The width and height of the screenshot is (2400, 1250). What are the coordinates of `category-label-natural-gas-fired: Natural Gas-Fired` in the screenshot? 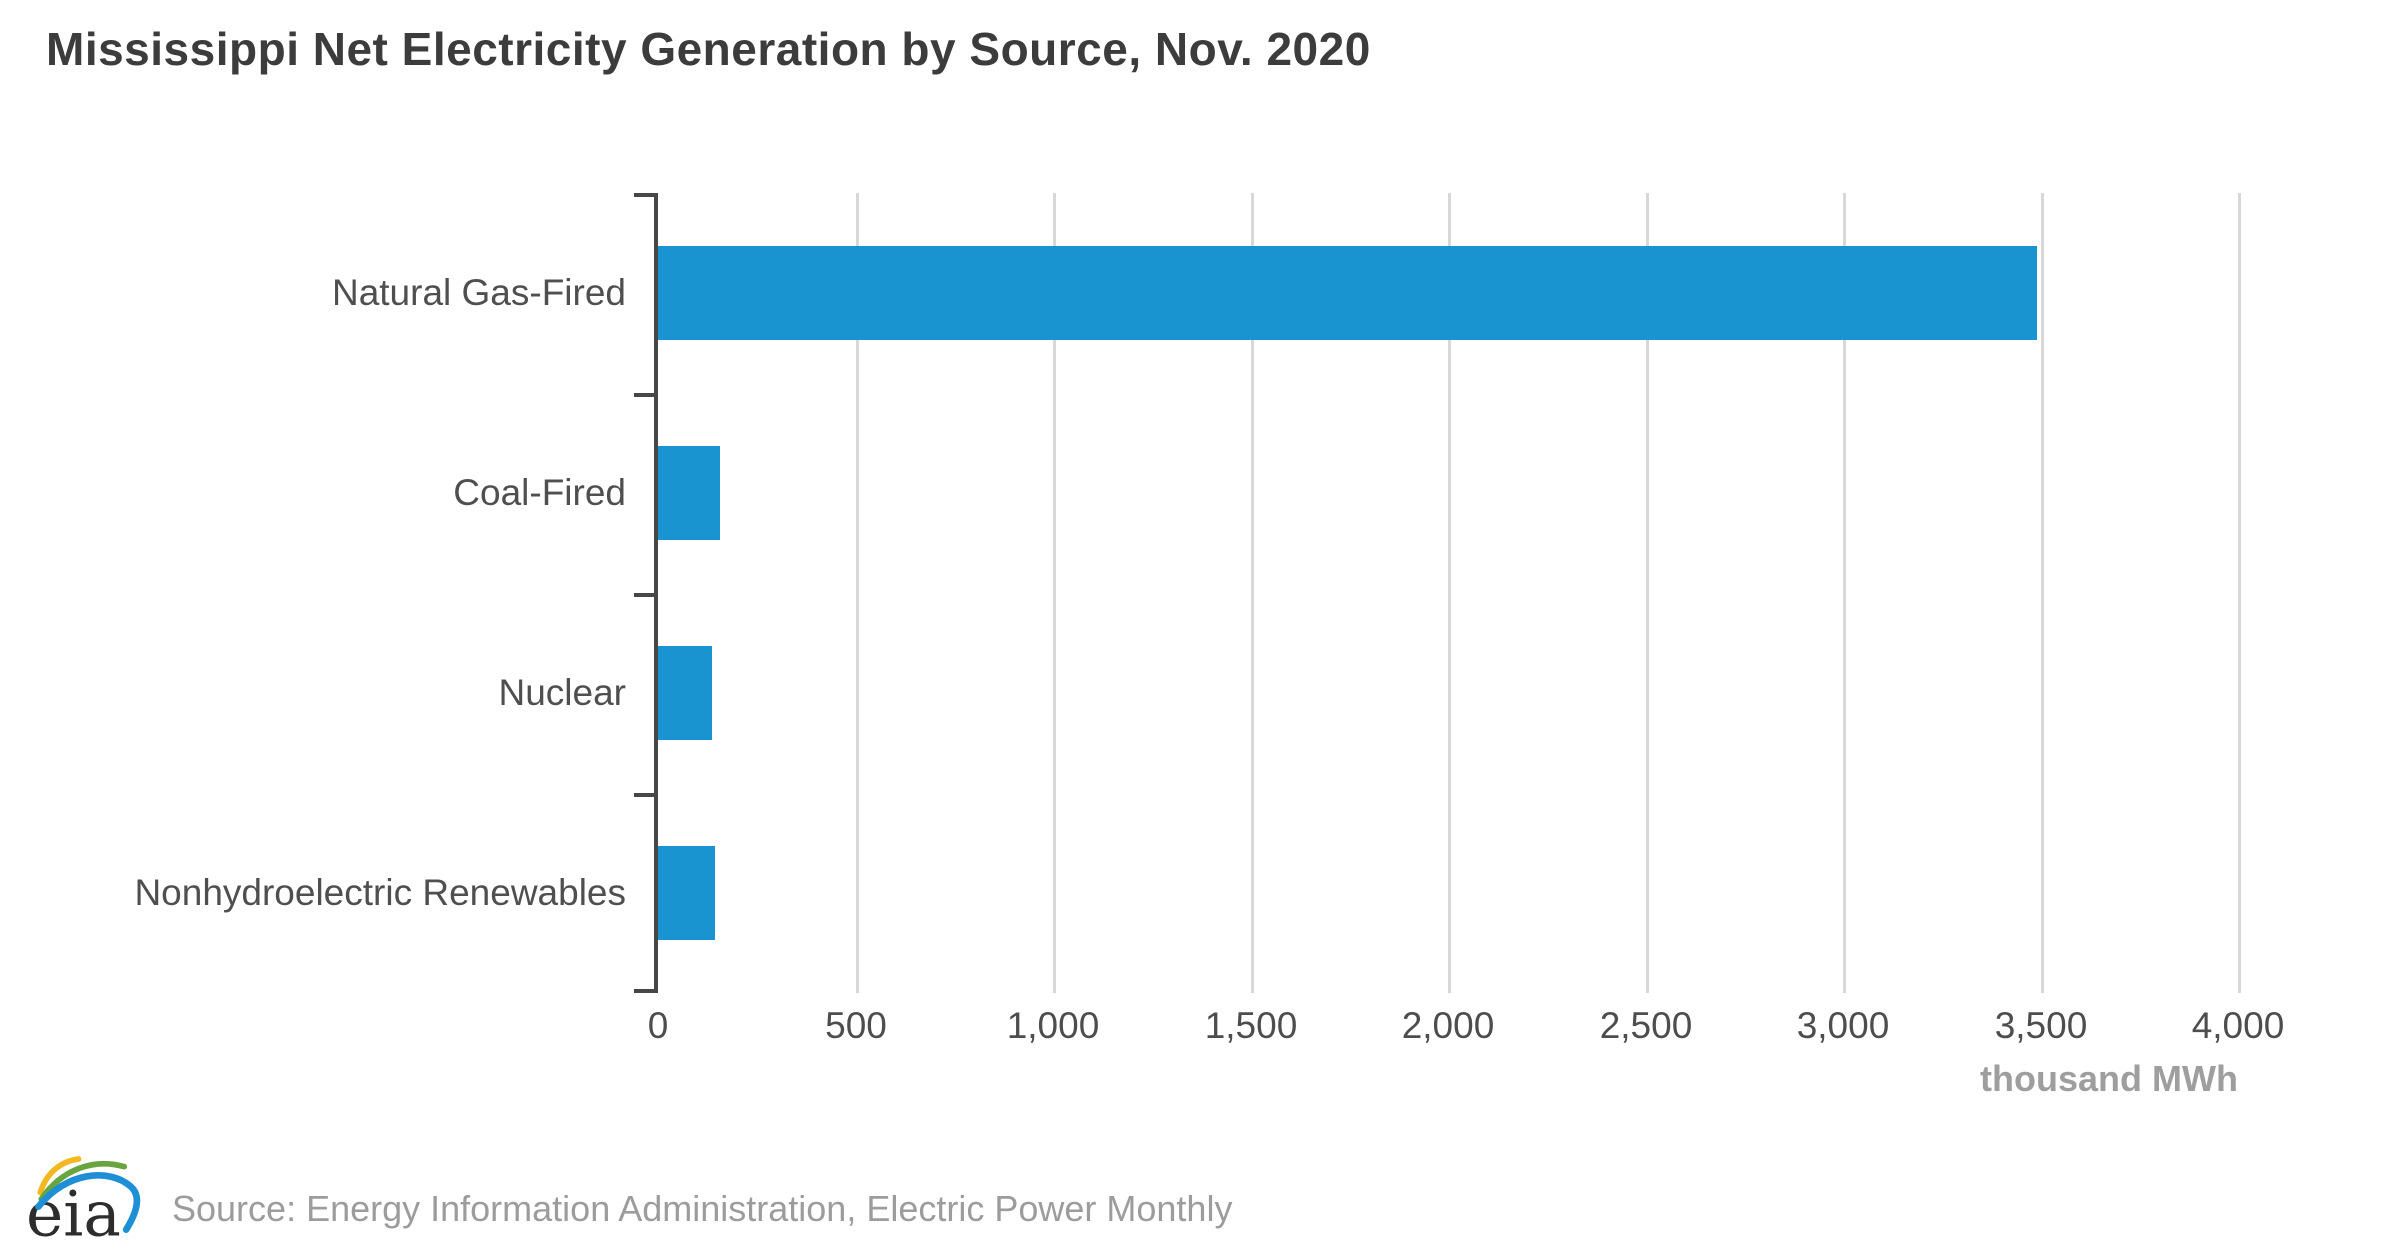 It's located at (478, 292).